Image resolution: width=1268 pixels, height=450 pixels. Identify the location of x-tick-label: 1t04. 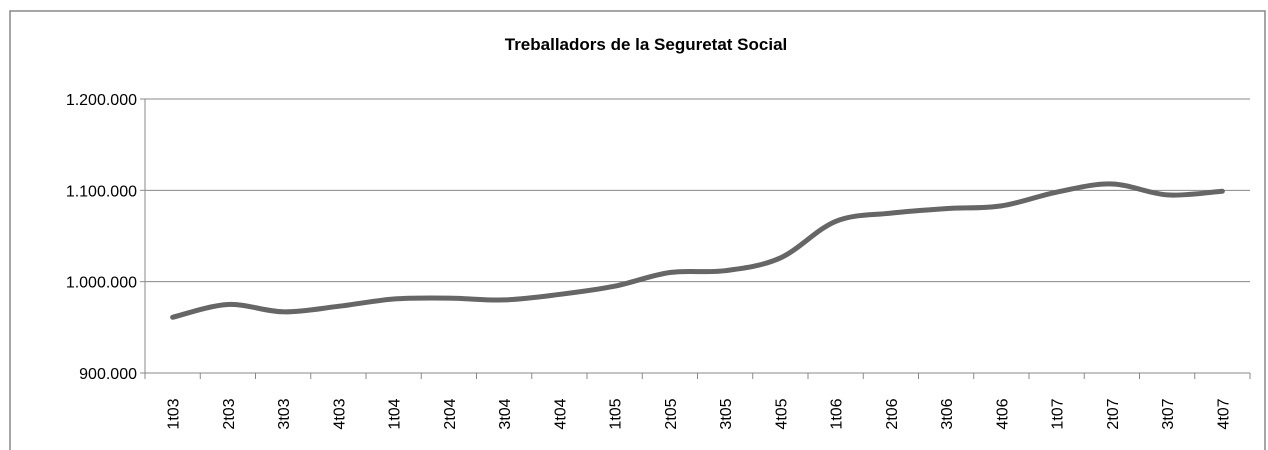
(395, 413).